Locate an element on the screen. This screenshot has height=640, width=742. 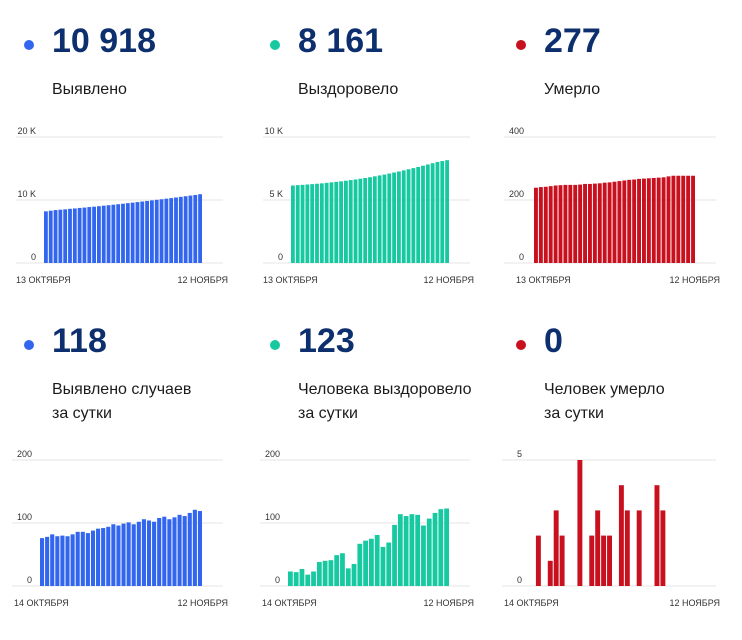
stat-label-line: Выявлено случаев is located at coordinates (122, 389).